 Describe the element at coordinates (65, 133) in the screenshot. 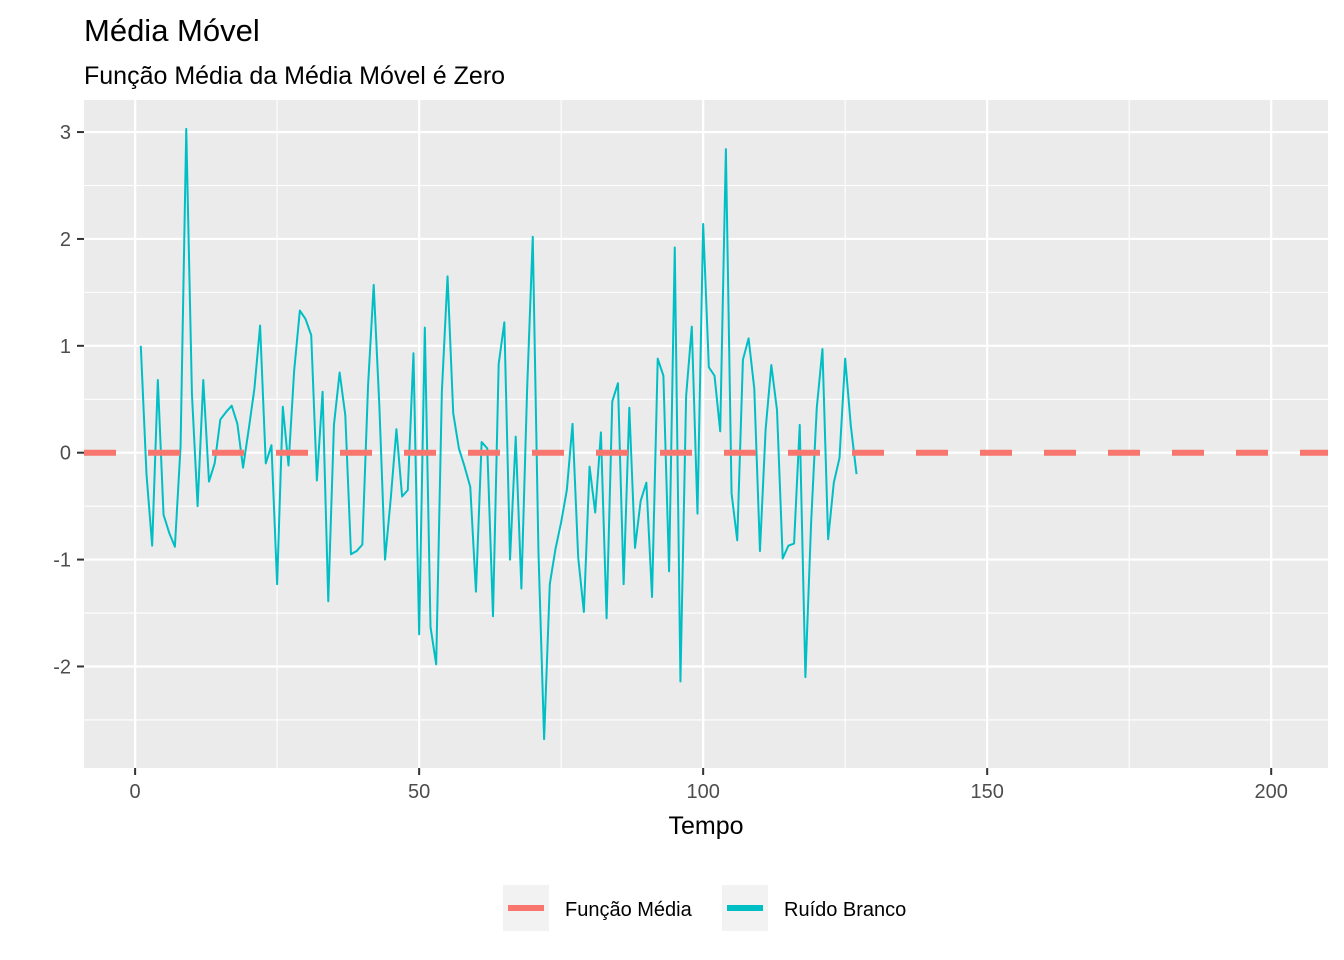

I see `y-tick-label: 3` at that location.